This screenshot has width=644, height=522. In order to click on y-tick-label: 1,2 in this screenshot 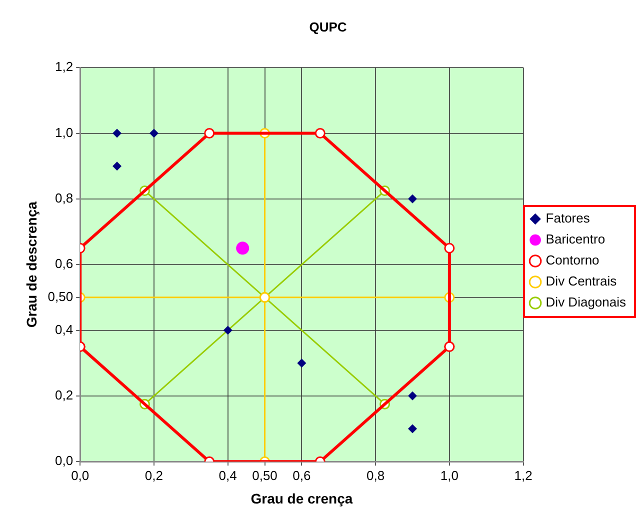, I will do `click(64, 66)`.